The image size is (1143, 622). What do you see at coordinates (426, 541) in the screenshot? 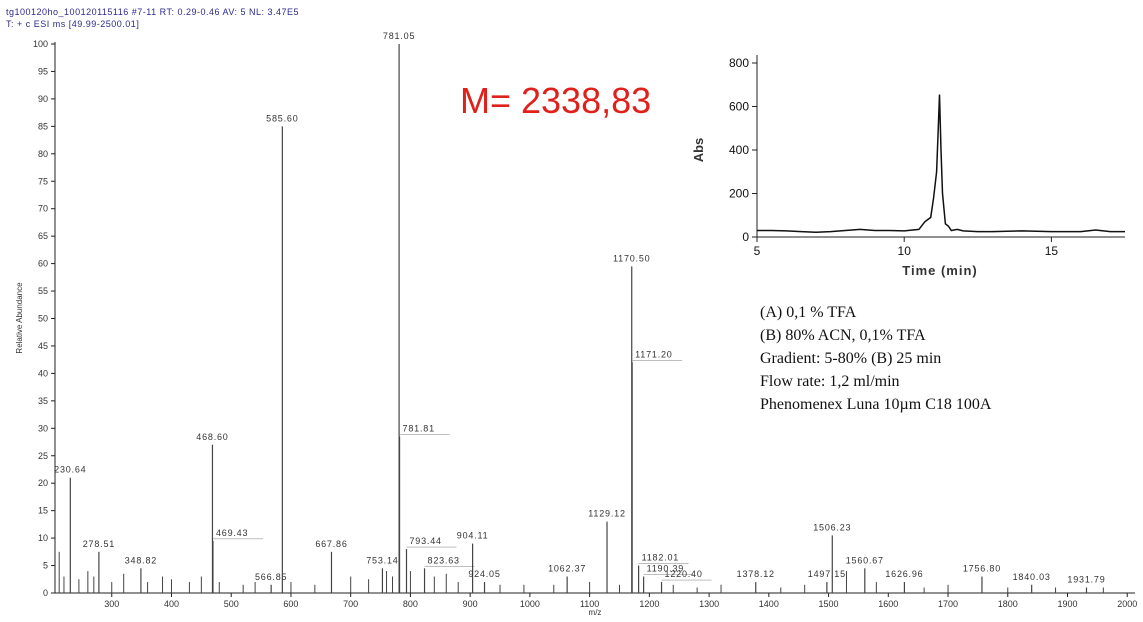
I see `peak-label: 793.44` at bounding box center [426, 541].